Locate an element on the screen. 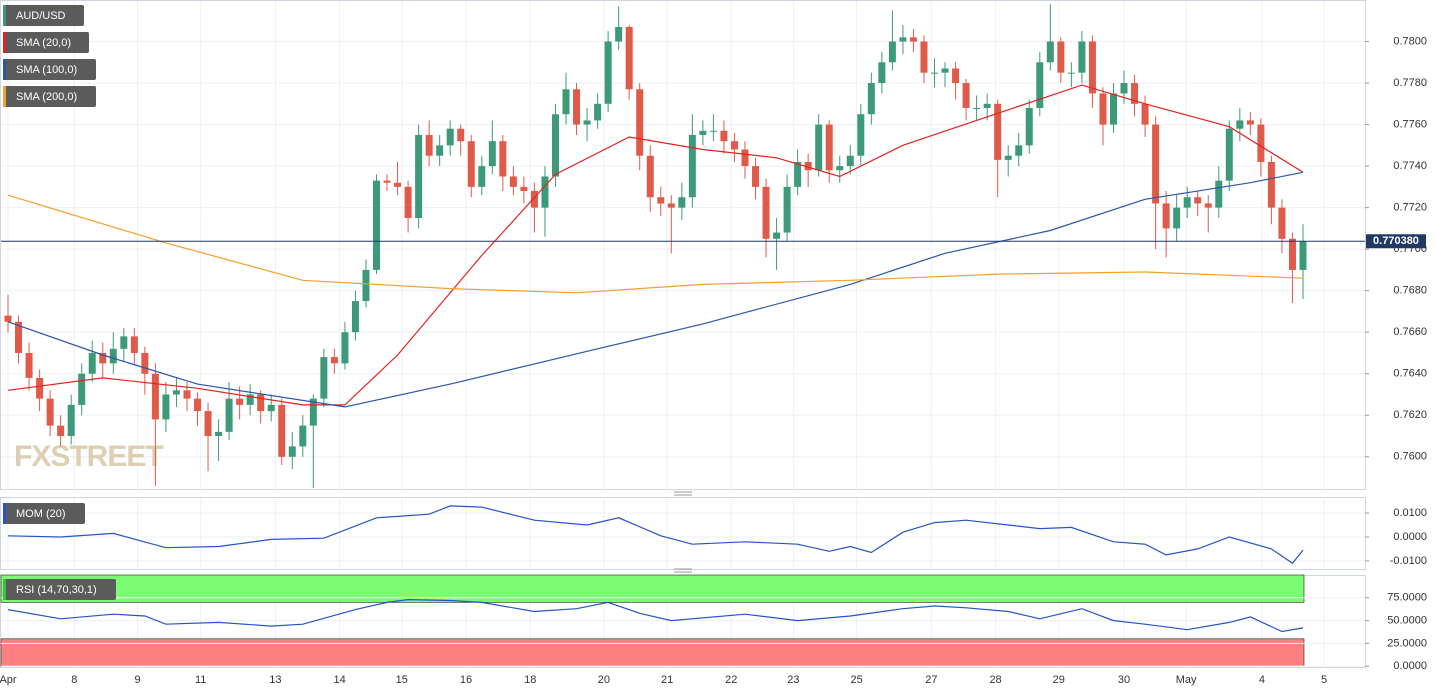  y-tick-label: 0.7740 is located at coordinates (1410, 166).